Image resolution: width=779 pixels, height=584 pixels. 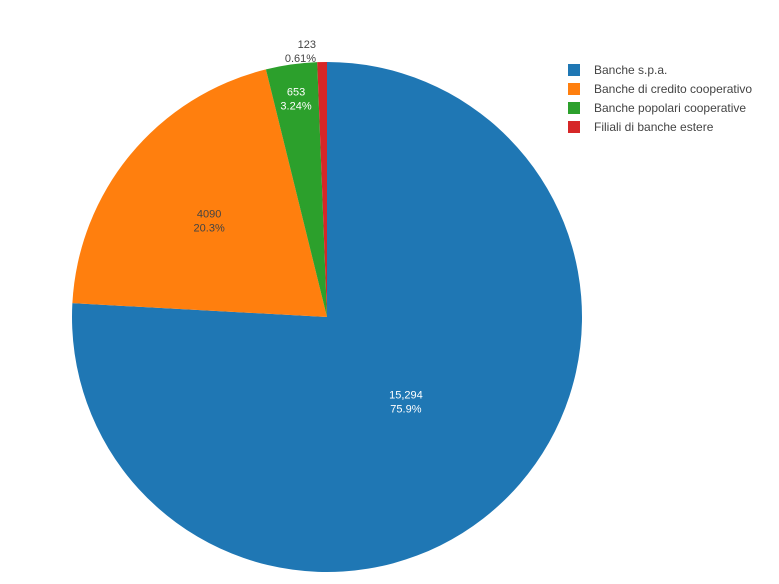 I want to click on slice-value-label-filiali-di-banche-estere: 123, so click(x=307, y=45).